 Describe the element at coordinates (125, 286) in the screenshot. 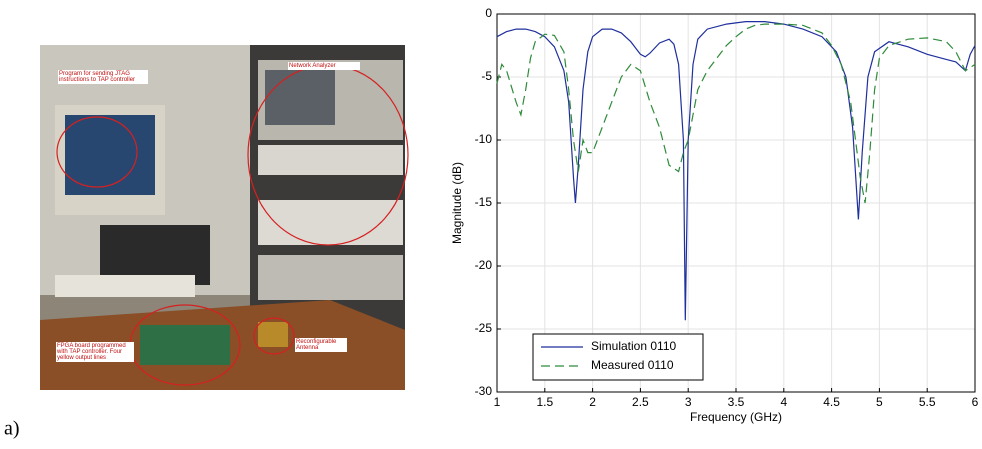

I see `keyboard` at that location.